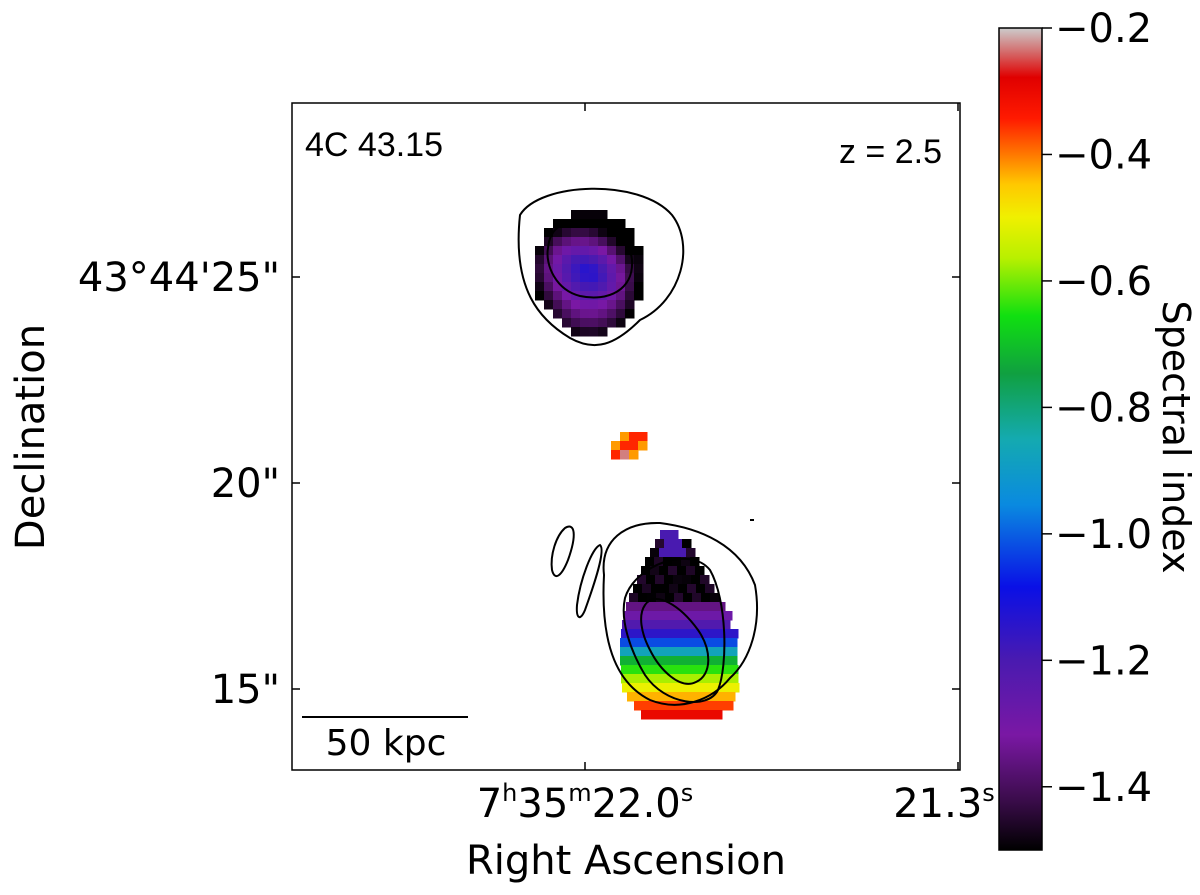 Image resolution: width=1200 pixels, height=895 pixels. I want to click on y-tick-label-2: 20", so click(245, 484).